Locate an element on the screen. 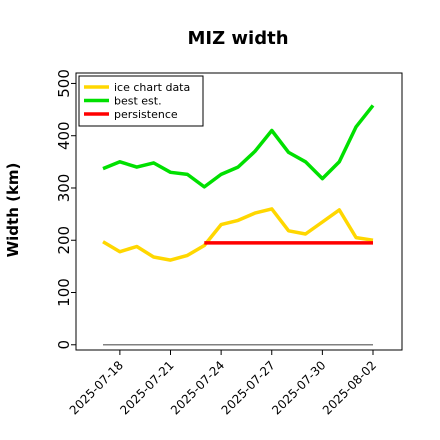 This screenshot has height=440, width=440. series-line-best-est is located at coordinates (238, 146).